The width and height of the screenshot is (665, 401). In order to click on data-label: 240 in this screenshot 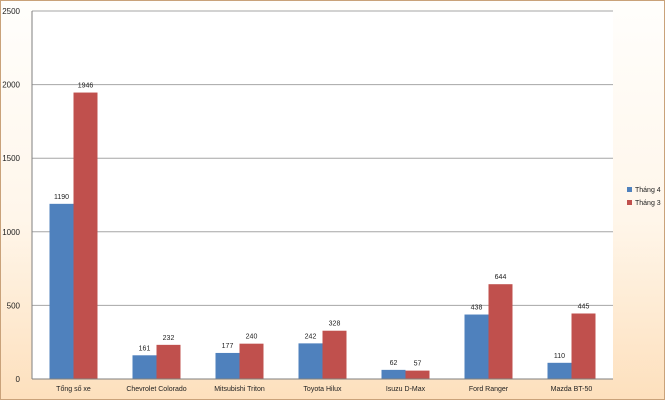, I will do `click(252, 337)`.